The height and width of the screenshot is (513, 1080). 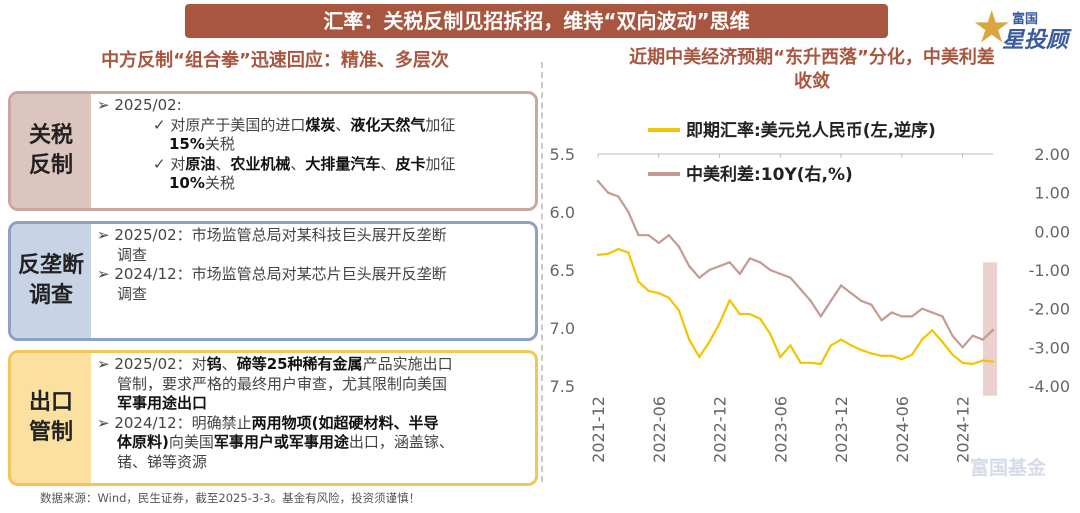 I want to click on brand-logo: ★ 富国 星投顾, so click(x=1022, y=30).